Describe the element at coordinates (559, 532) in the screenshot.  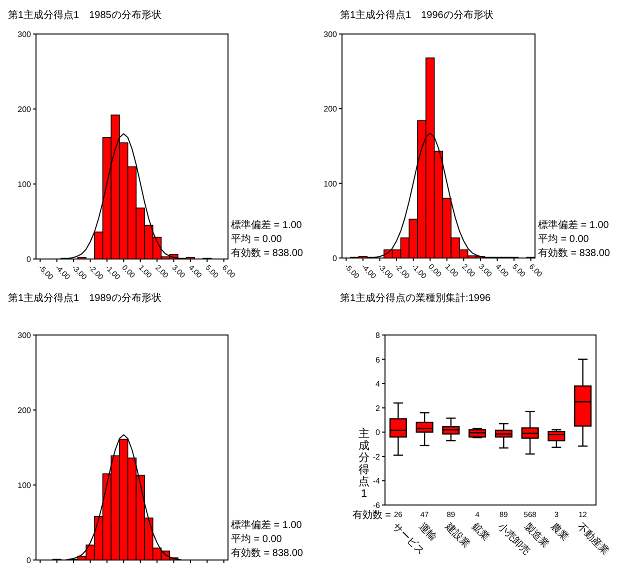
I see `x-tick-label: 農業` at that location.